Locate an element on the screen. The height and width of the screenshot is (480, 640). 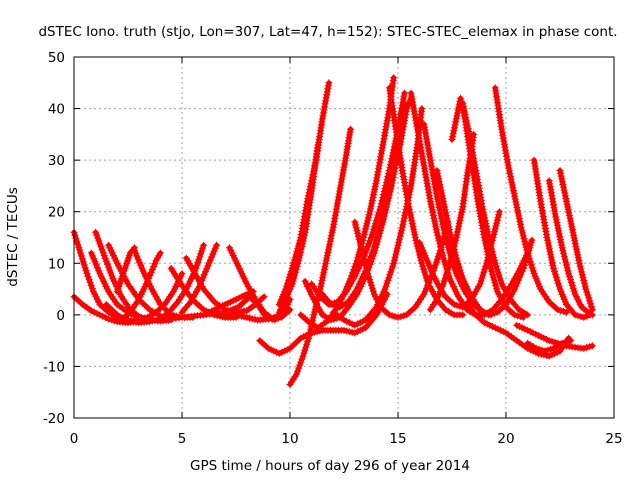
x-tick-label: 20 is located at coordinates (505, 439).